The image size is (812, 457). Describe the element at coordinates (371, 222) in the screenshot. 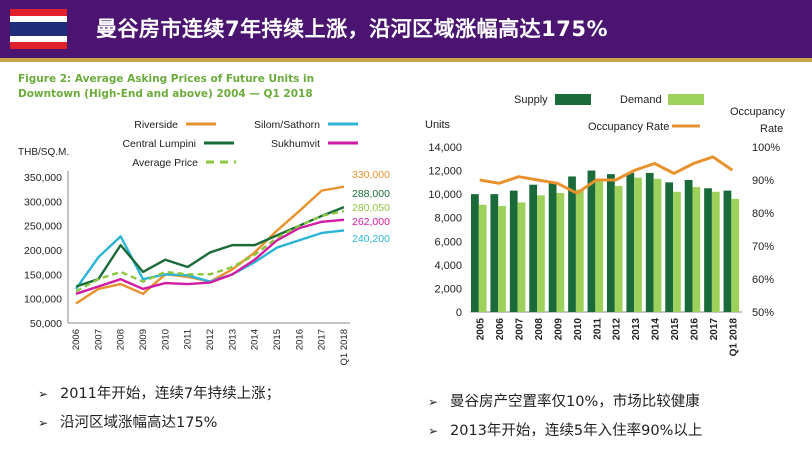

I see `data-label: 262,000` at that location.